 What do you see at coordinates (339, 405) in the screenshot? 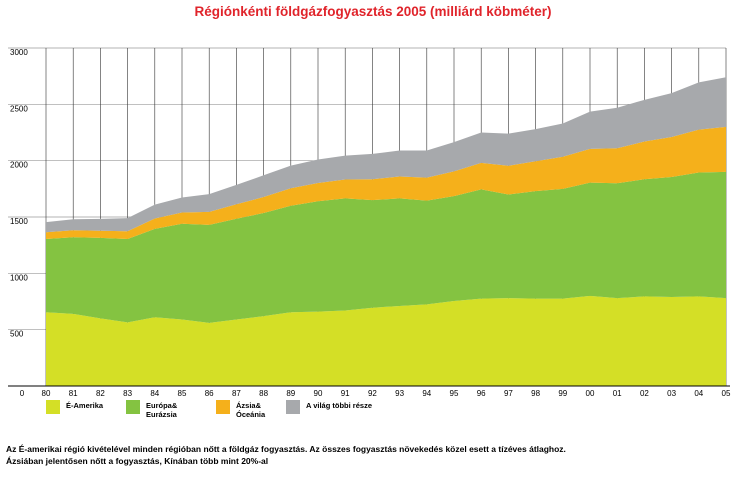
I see `legend-label-rest-of-world: A világ többi része` at bounding box center [339, 405].